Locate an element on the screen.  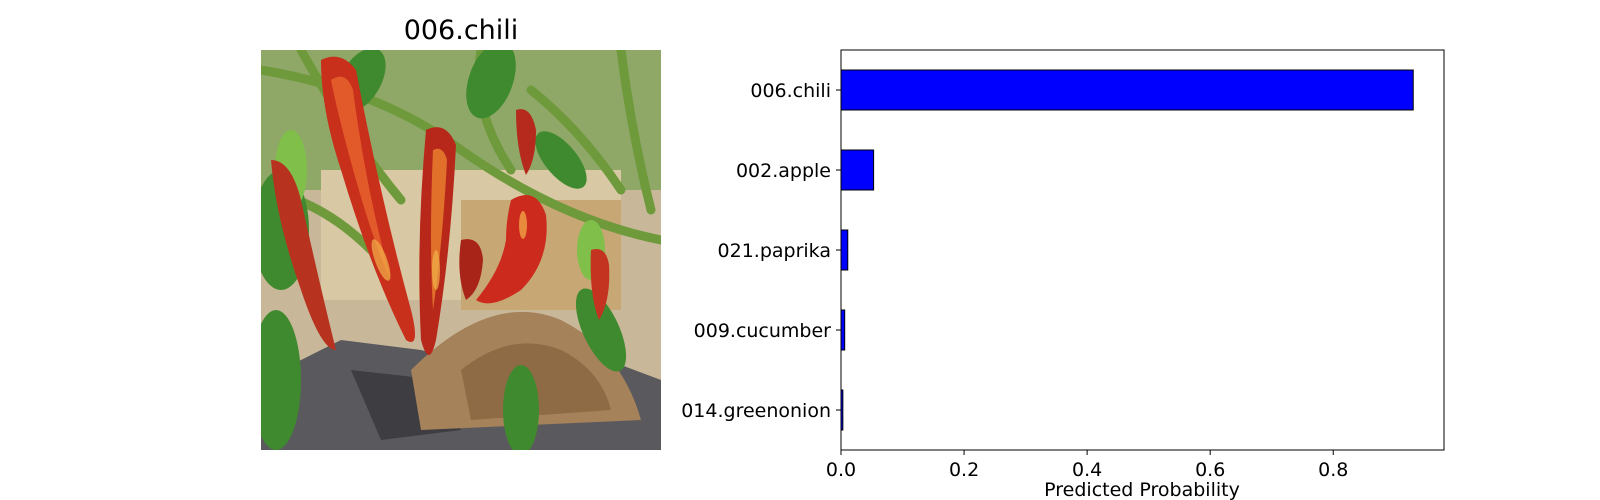
bar-002-apple is located at coordinates (857, 170).